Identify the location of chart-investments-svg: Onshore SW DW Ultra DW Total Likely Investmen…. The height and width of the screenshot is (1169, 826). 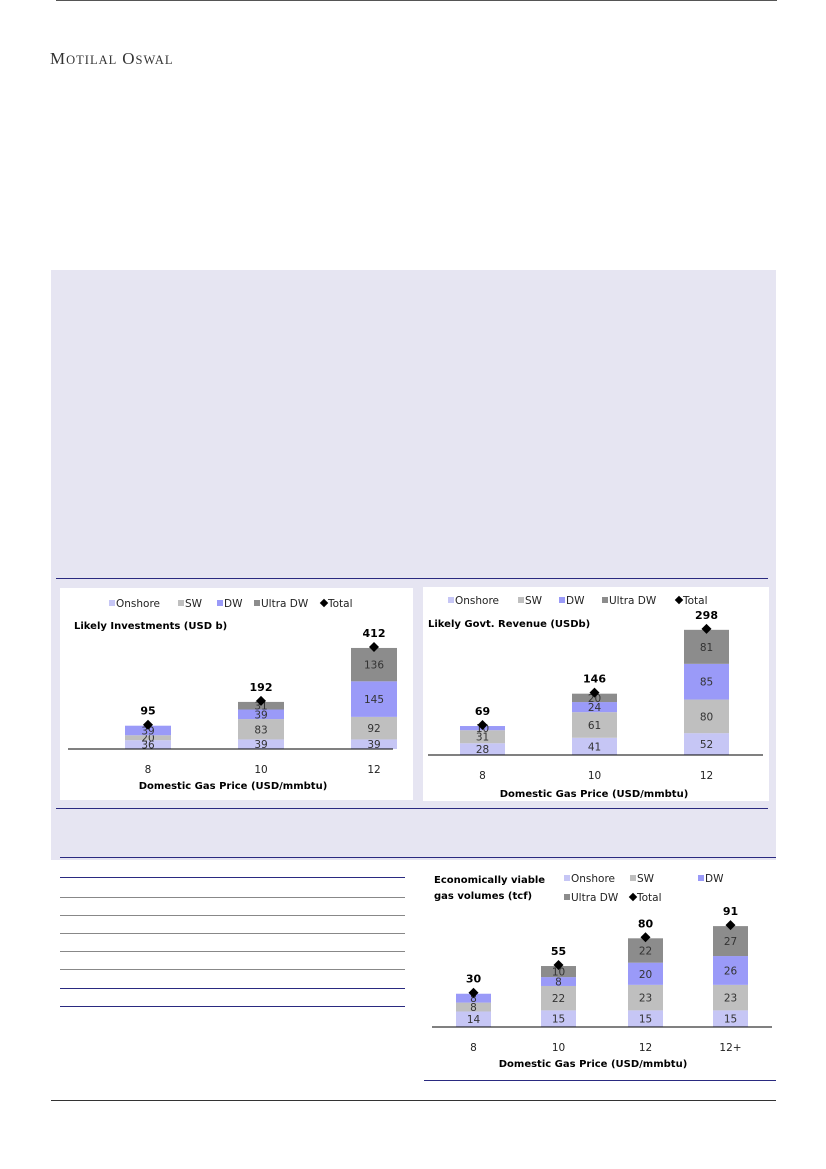
(232, 695).